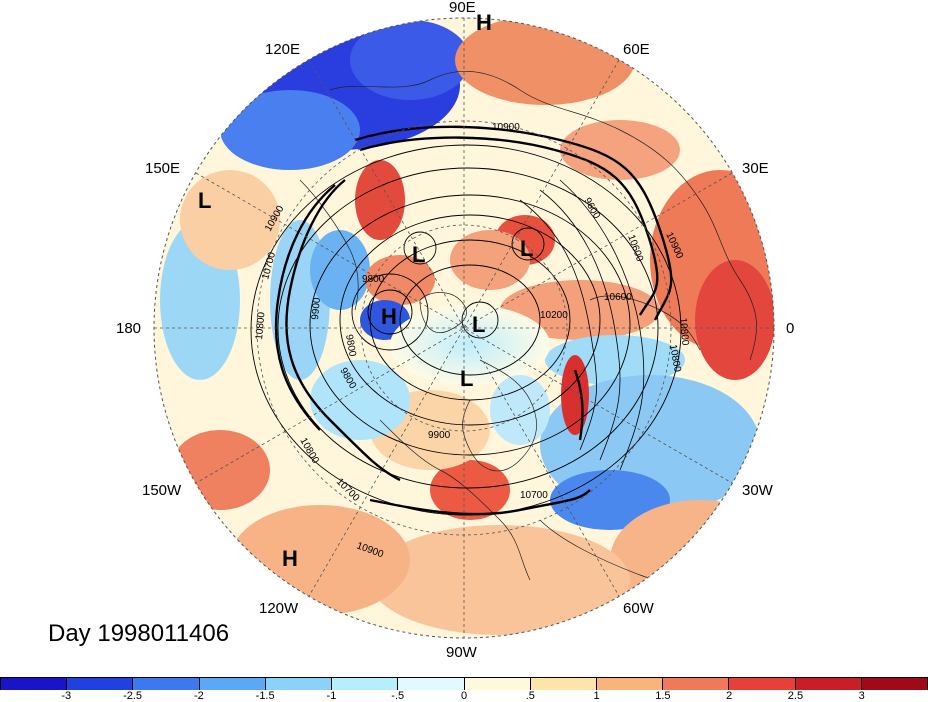 The height and width of the screenshot is (702, 928). Describe the element at coordinates (795, 696) in the screenshot. I see `colorbar-tick-label: 2.5` at that location.